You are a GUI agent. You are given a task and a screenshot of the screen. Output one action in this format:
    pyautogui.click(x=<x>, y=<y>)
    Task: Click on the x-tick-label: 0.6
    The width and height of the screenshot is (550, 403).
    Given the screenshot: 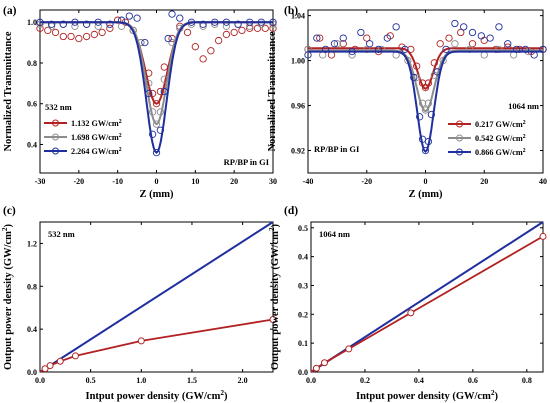 What is the action you would take?
    pyautogui.click(x=473, y=380)
    